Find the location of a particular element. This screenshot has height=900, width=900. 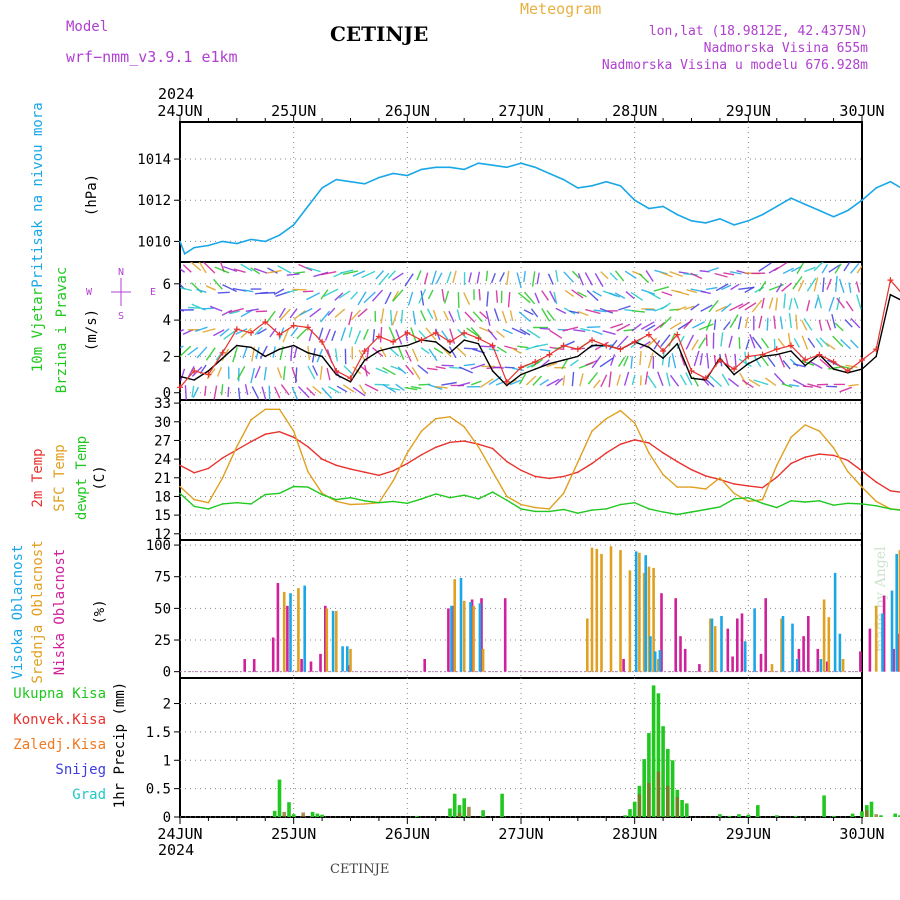

top-day-label: 27JUN is located at coordinates (520, 111).